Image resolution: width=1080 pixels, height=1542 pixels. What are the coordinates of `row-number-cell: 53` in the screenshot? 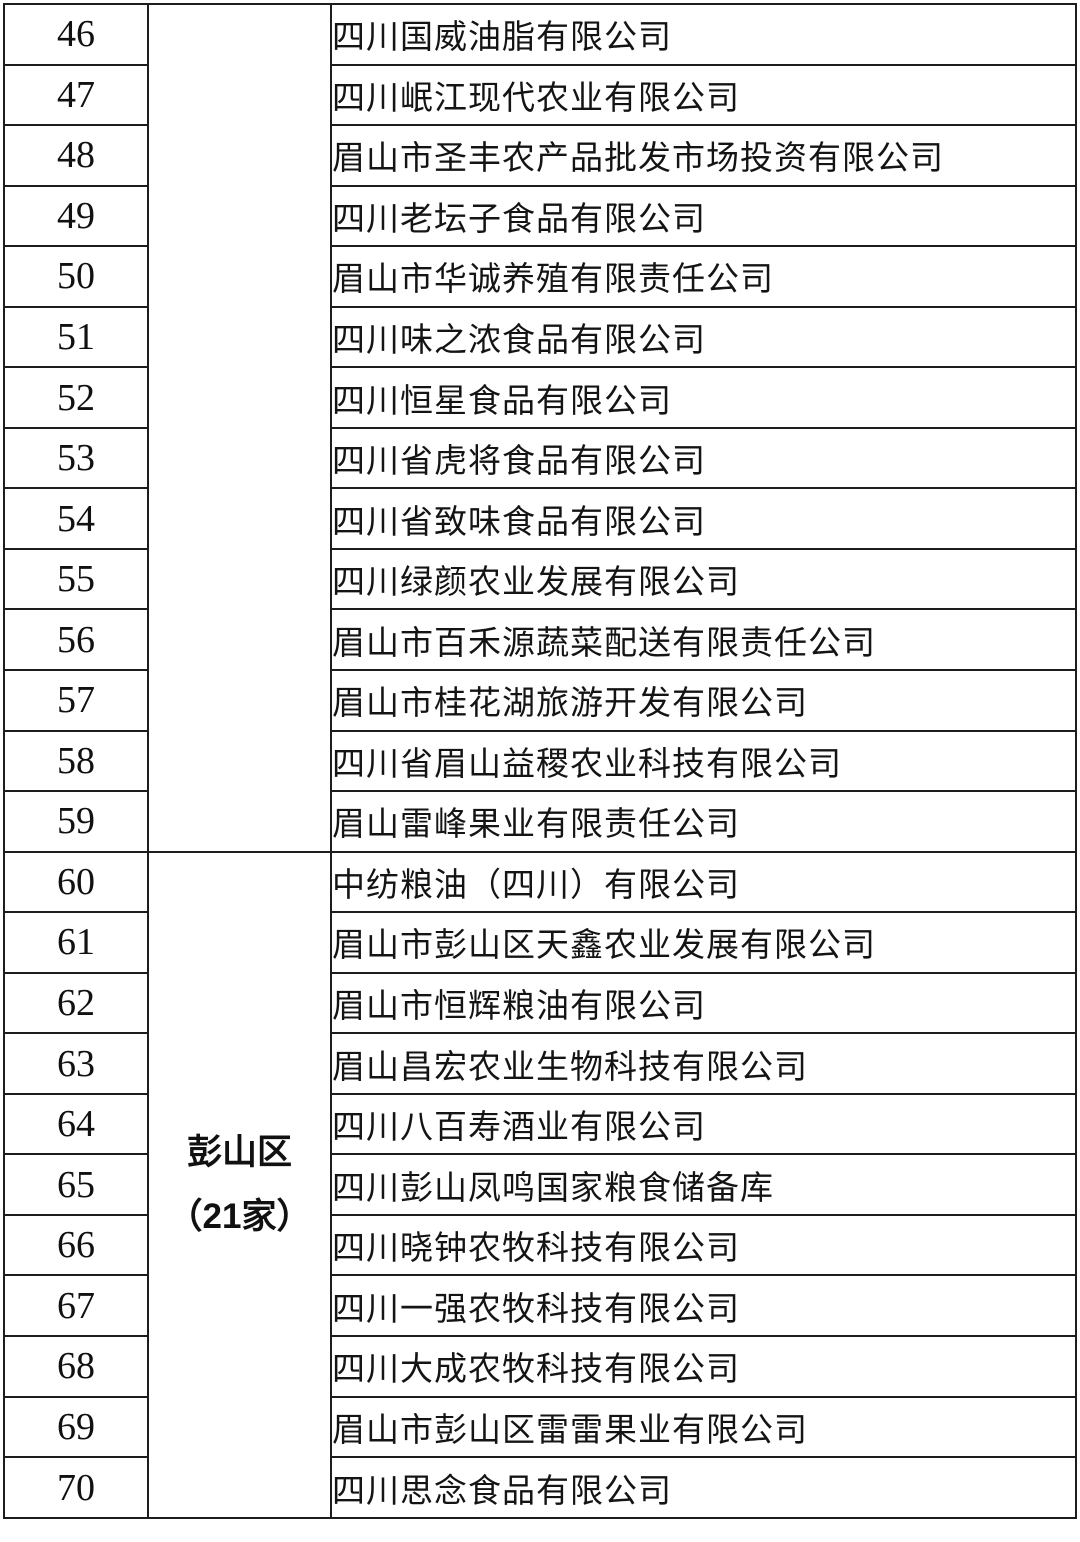 It's located at (76, 458).